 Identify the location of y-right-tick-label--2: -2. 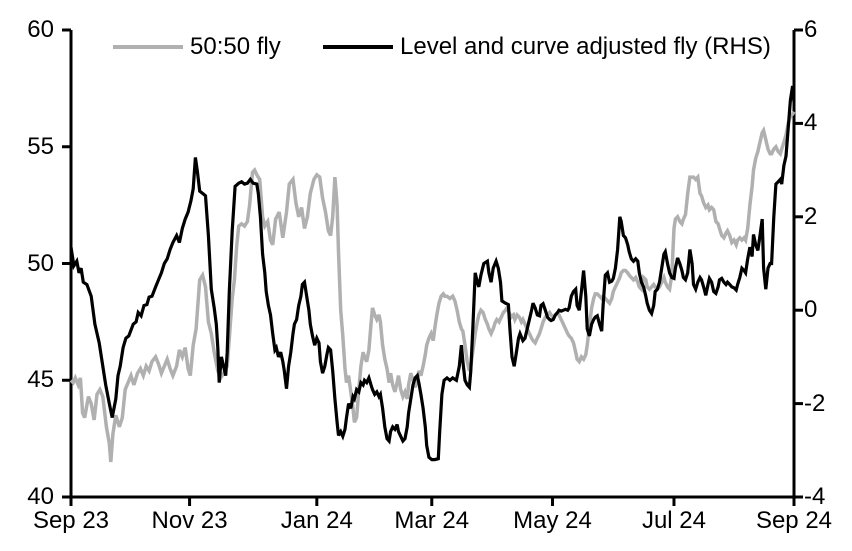
(815, 403).